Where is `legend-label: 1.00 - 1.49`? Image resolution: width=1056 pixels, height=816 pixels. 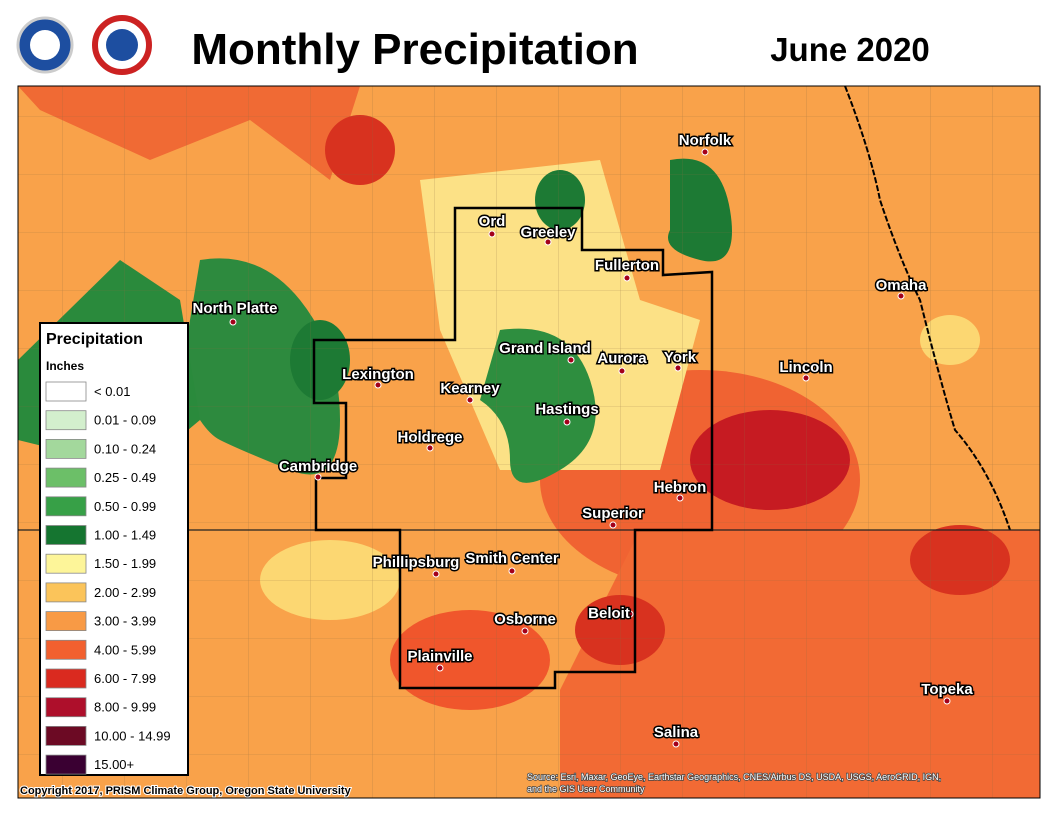
legend-label: 1.00 - 1.49 is located at coordinates (125, 535).